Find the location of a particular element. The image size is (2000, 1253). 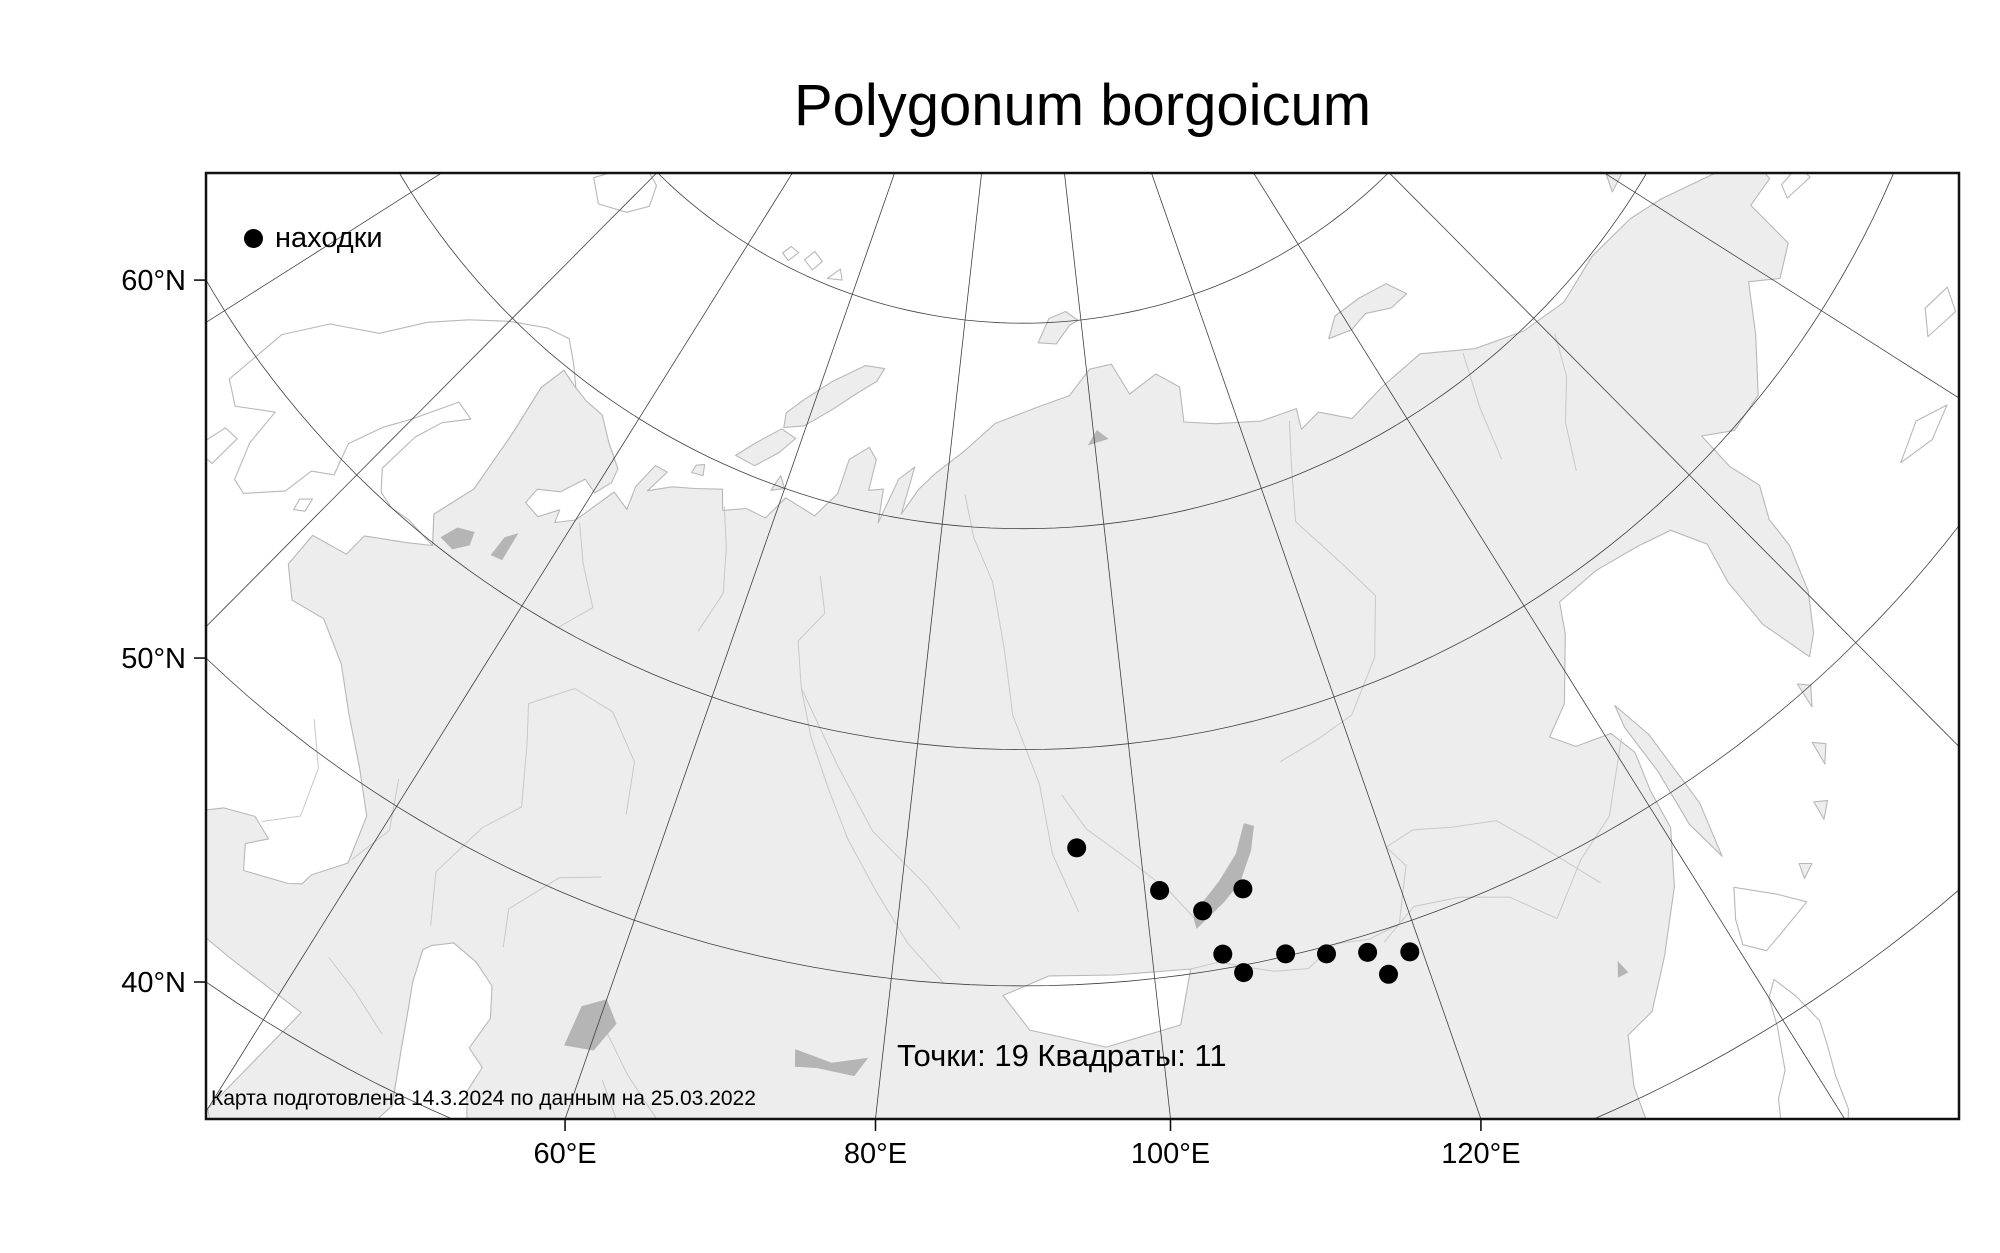

lat-tick-label: 60°N is located at coordinates (153, 281).